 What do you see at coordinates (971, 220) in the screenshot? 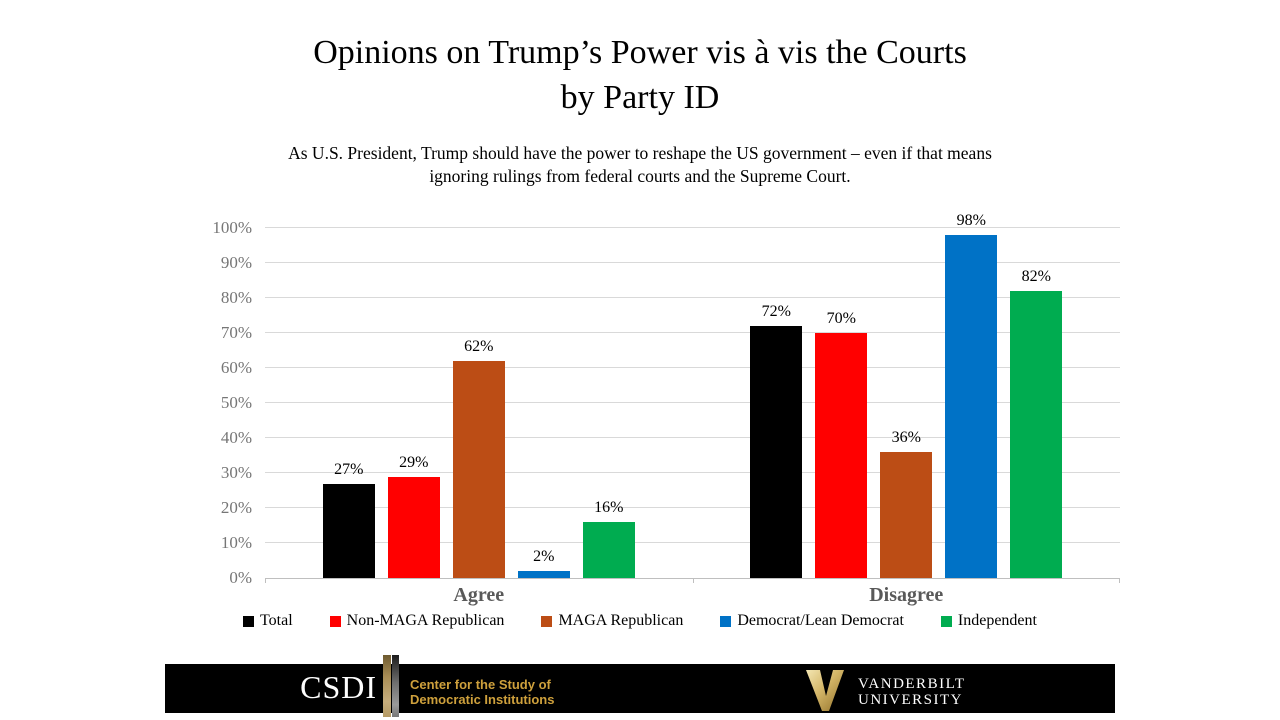
I see `bar-value-label: 98%` at bounding box center [971, 220].